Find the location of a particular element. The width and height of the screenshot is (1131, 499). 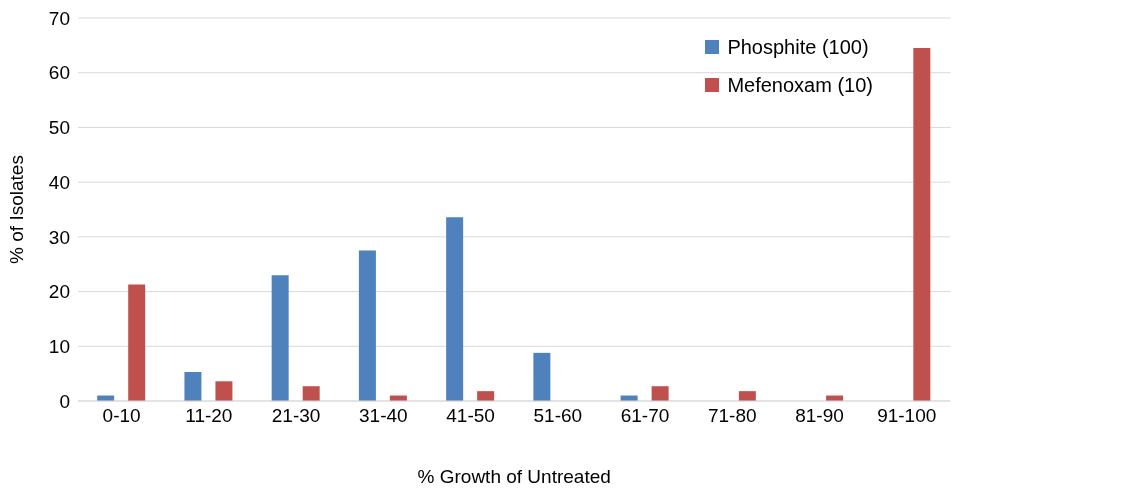

x-tick-label: 71-80 is located at coordinates (732, 416).